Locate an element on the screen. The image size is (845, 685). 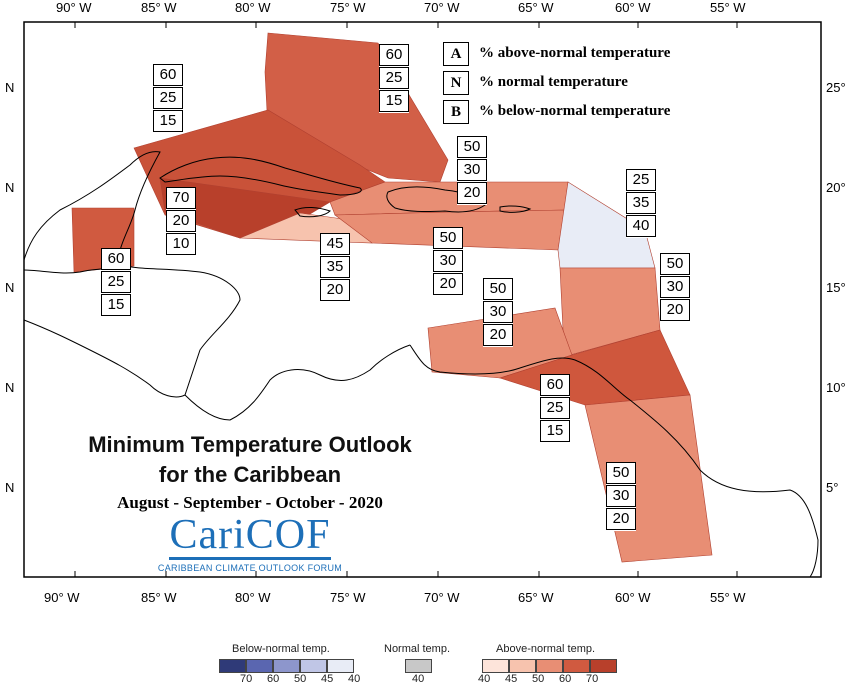
key-row-normal: N % normal temperature is located at coordinates (556, 82).